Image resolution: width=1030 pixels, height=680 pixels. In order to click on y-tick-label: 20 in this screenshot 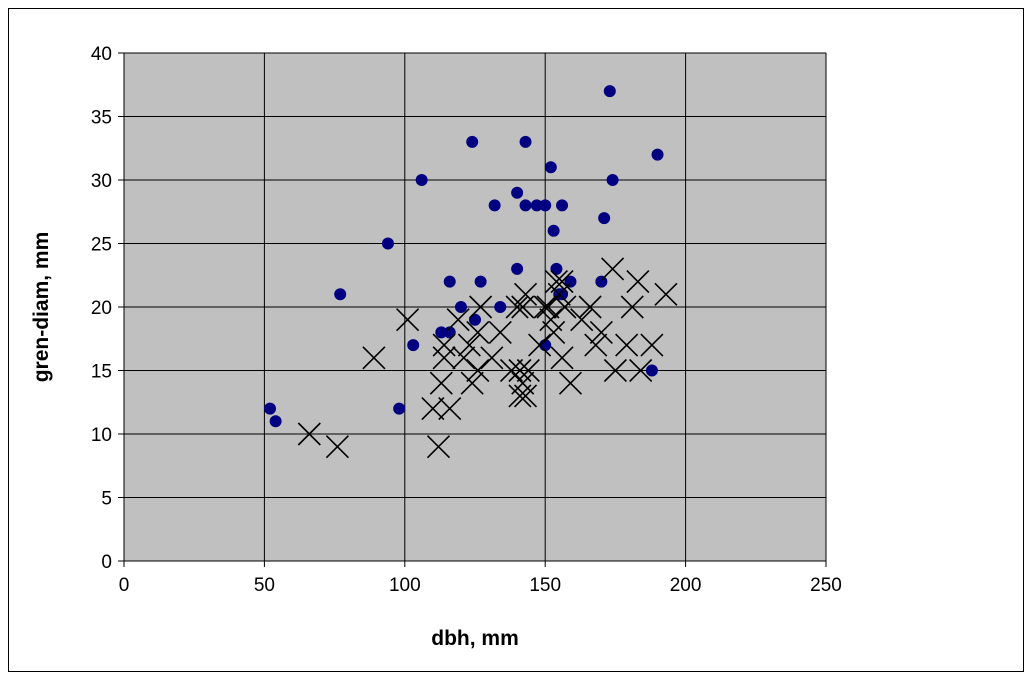, I will do `click(101, 308)`.